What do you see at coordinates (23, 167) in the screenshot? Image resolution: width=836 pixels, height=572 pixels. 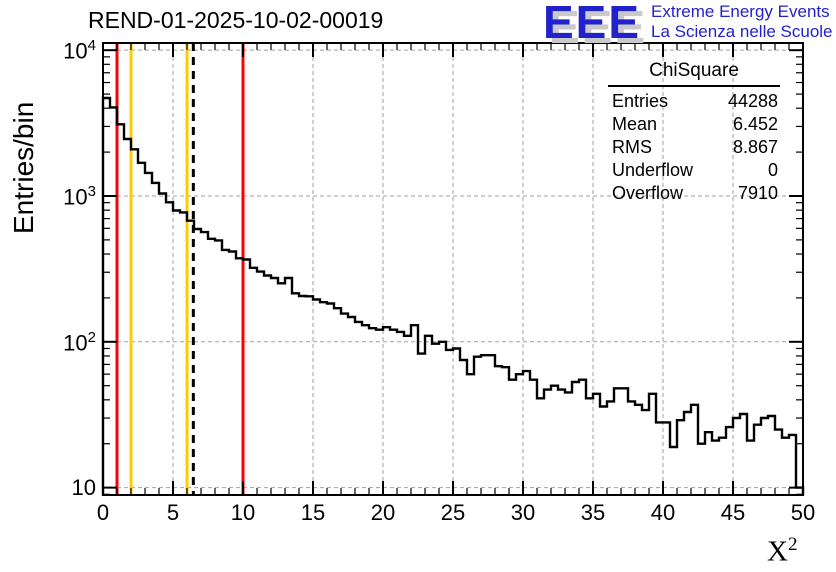 I see `y-axis-title: Entries/bin` at bounding box center [23, 167].